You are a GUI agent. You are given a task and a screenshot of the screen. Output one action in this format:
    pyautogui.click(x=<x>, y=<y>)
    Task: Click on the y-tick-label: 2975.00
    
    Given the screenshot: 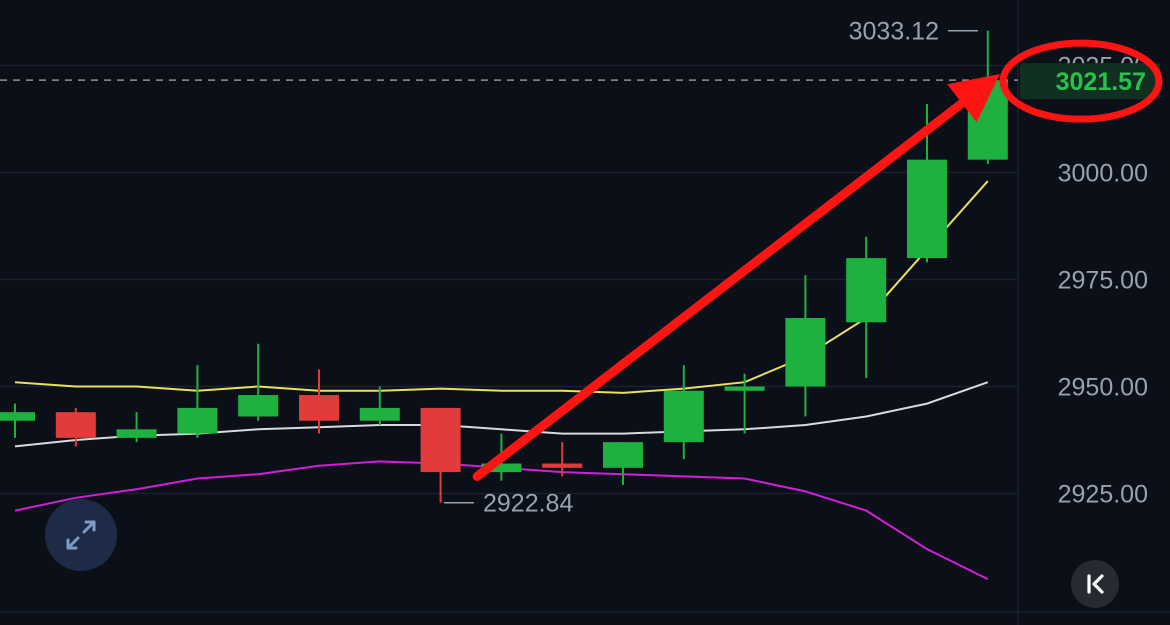 What is the action you would take?
    pyautogui.click(x=1103, y=281)
    